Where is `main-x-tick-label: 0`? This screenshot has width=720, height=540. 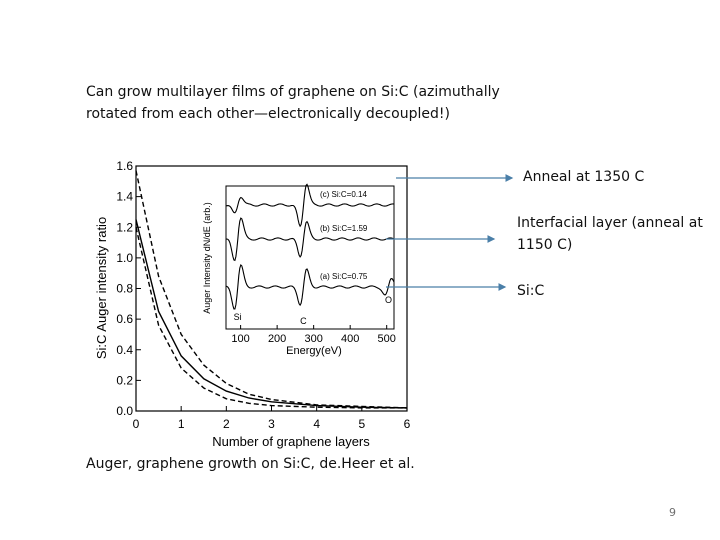
main-x-tick-label: 0 is located at coordinates (136, 424).